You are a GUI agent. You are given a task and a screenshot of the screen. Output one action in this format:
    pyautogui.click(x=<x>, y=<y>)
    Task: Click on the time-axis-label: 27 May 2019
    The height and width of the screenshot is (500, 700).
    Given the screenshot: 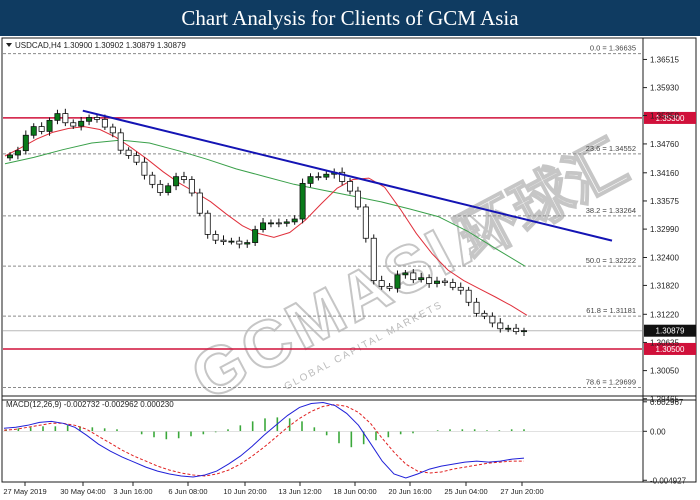 What is the action you would take?
    pyautogui.click(x=24, y=491)
    